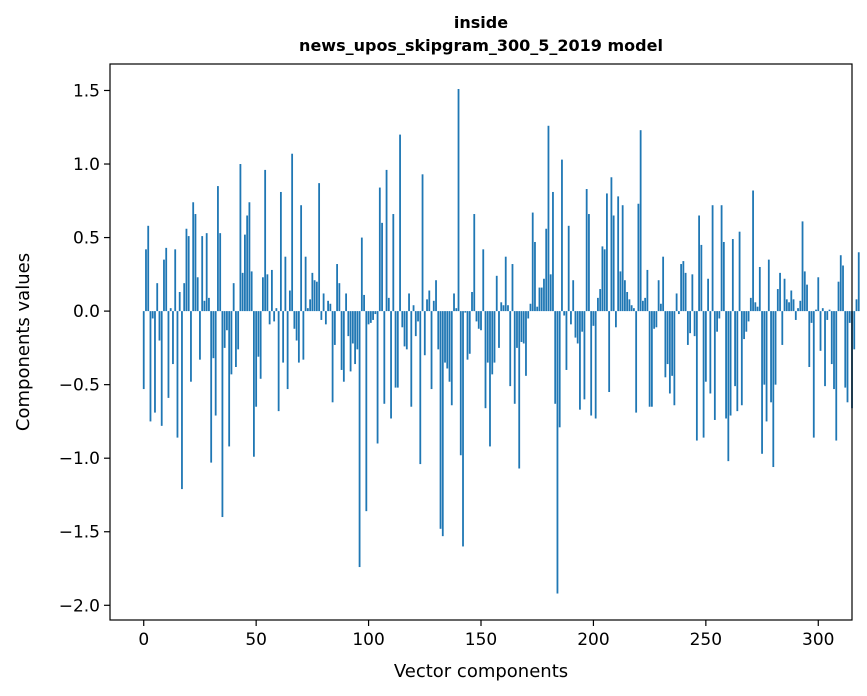  What do you see at coordinates (706, 640) in the screenshot?
I see `x-tick-label: 250` at bounding box center [706, 640].